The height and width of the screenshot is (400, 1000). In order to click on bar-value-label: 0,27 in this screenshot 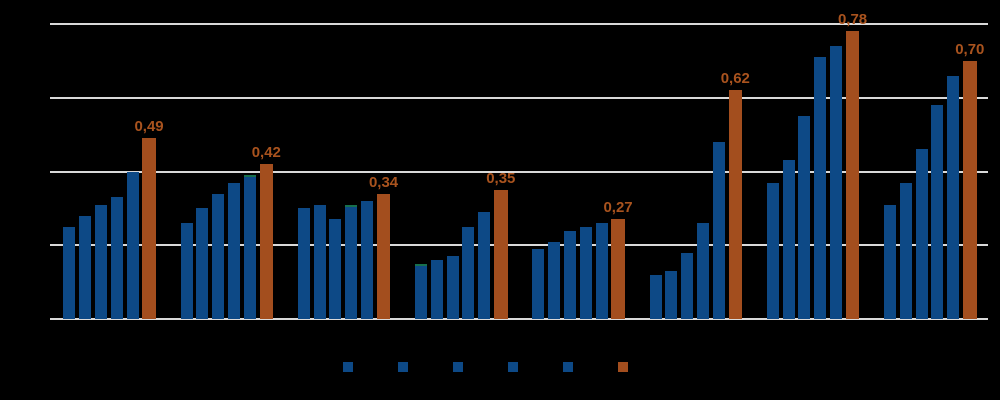, I will do `click(618, 208)`.